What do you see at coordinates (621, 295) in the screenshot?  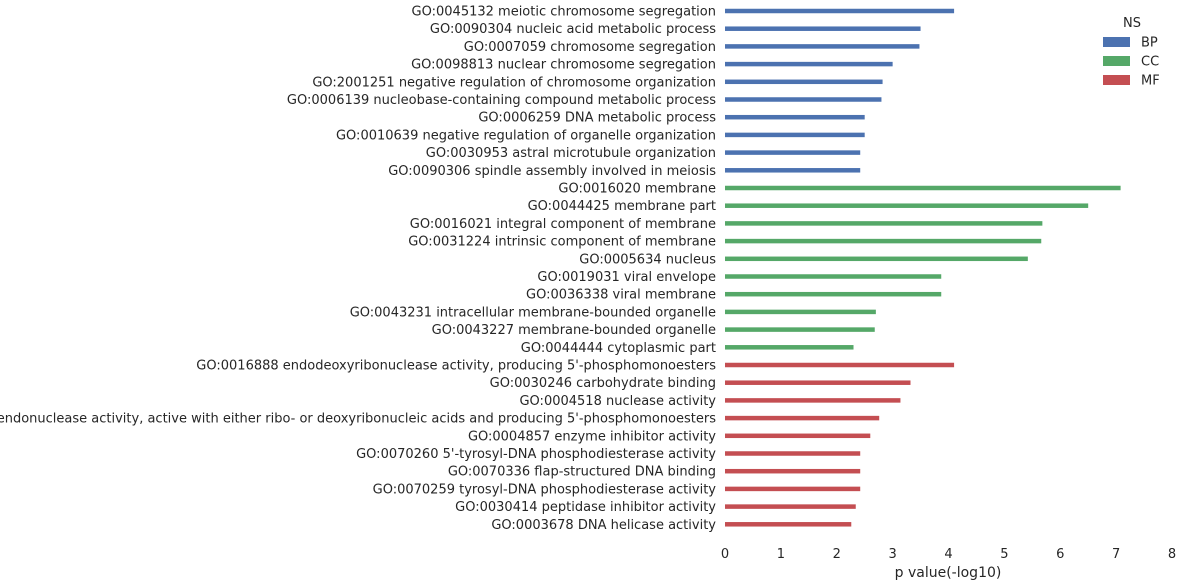 I see `category-label: GO:0036338 viral membrane` at bounding box center [621, 295].